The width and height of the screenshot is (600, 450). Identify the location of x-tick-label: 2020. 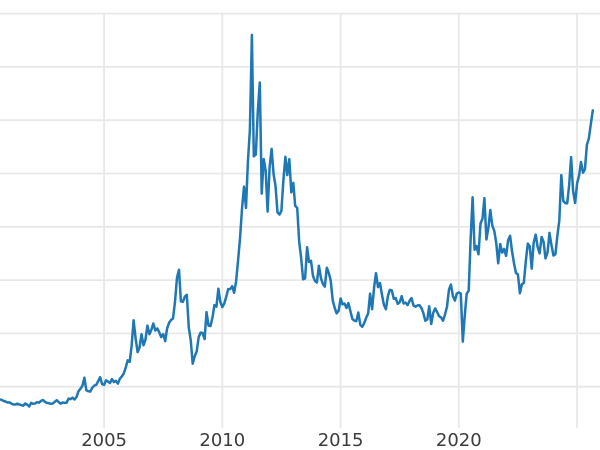
(459, 440).